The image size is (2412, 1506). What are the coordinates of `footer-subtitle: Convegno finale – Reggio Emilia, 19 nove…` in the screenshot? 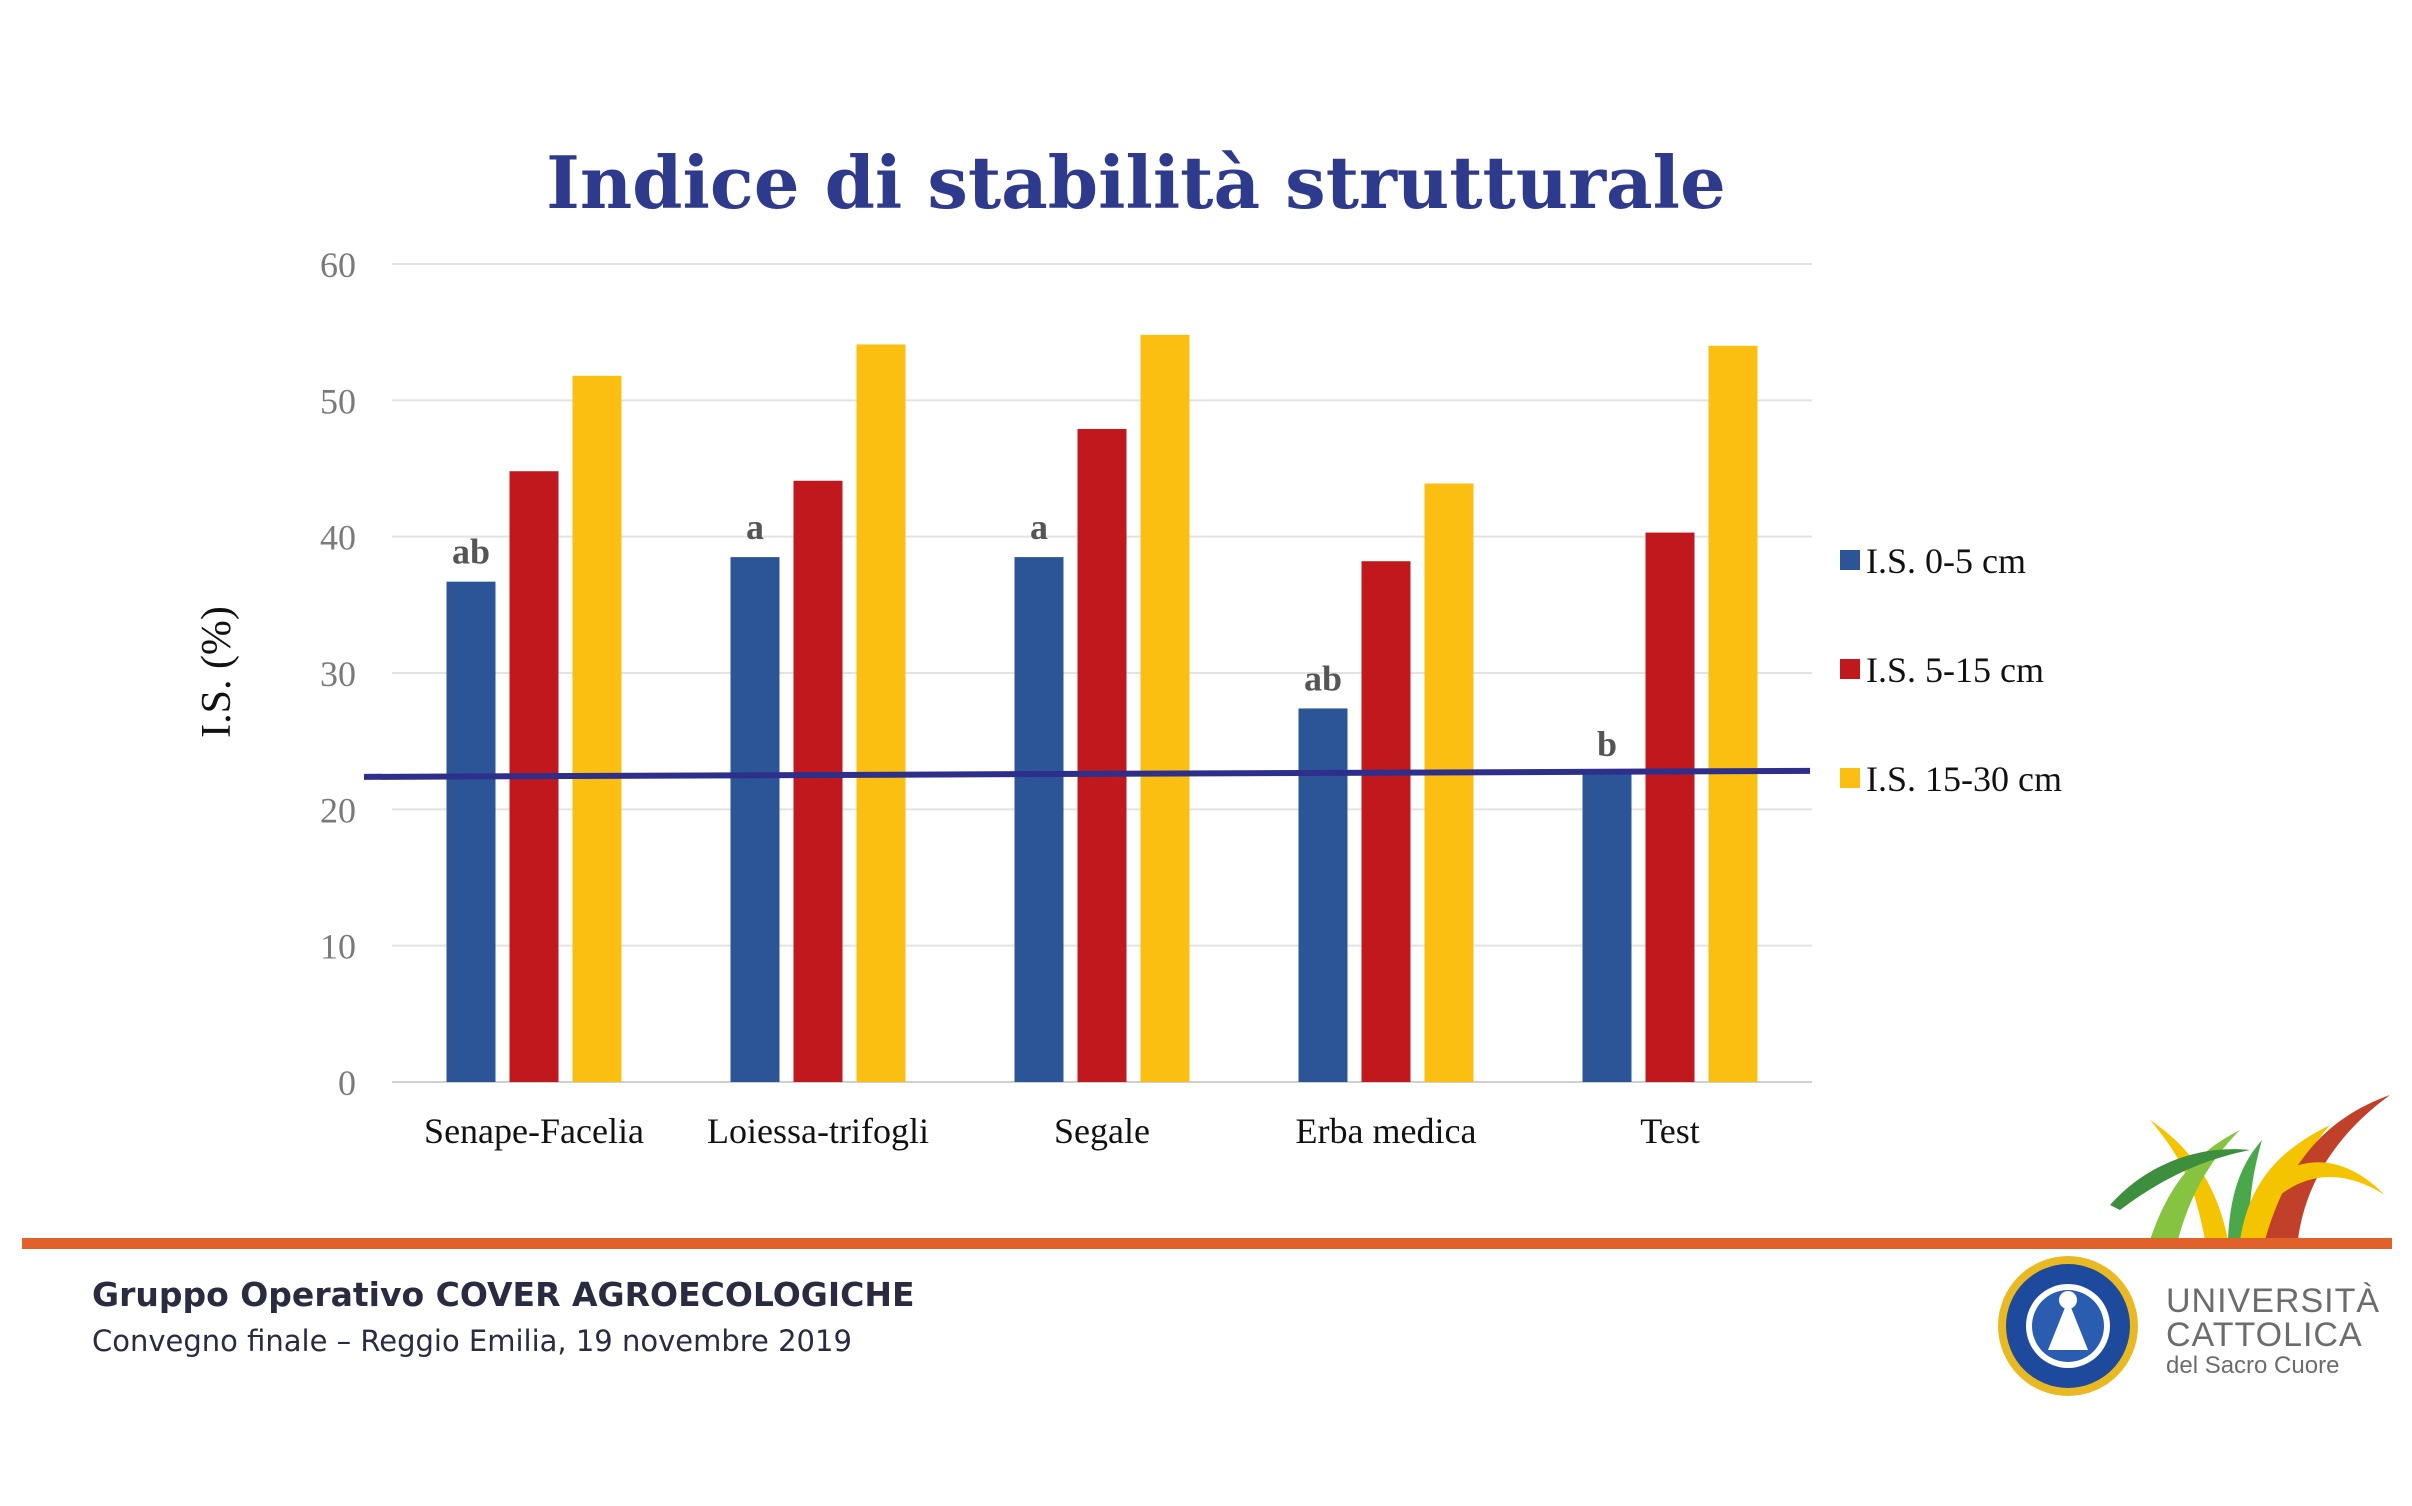 It's located at (472, 1341).